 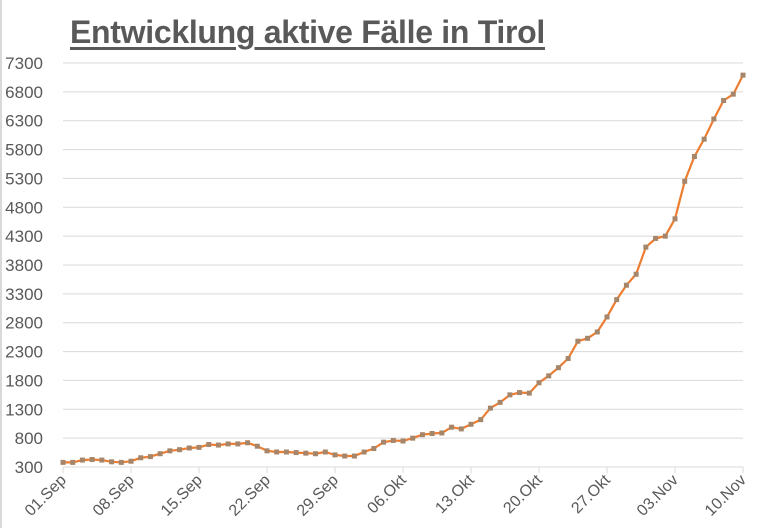 What do you see at coordinates (591, 494) in the screenshot?
I see `x-tick-label: 27.Okt` at bounding box center [591, 494].